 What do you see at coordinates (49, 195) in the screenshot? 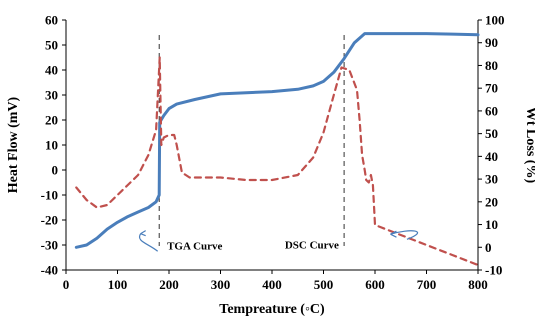
I see `y-left-tick-label: -10` at bounding box center [49, 195].